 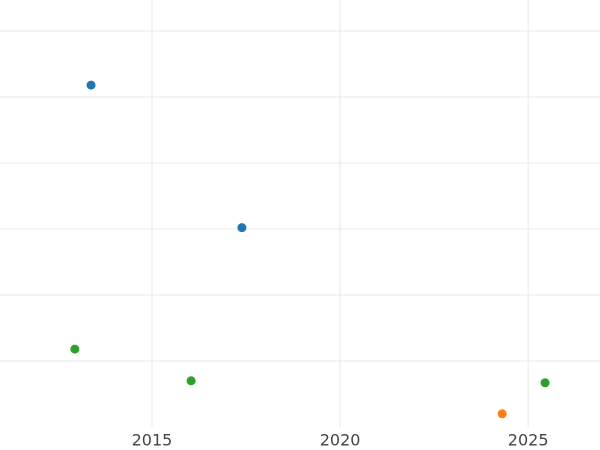 I want to click on x-tick-label: 2015, so click(x=152, y=440).